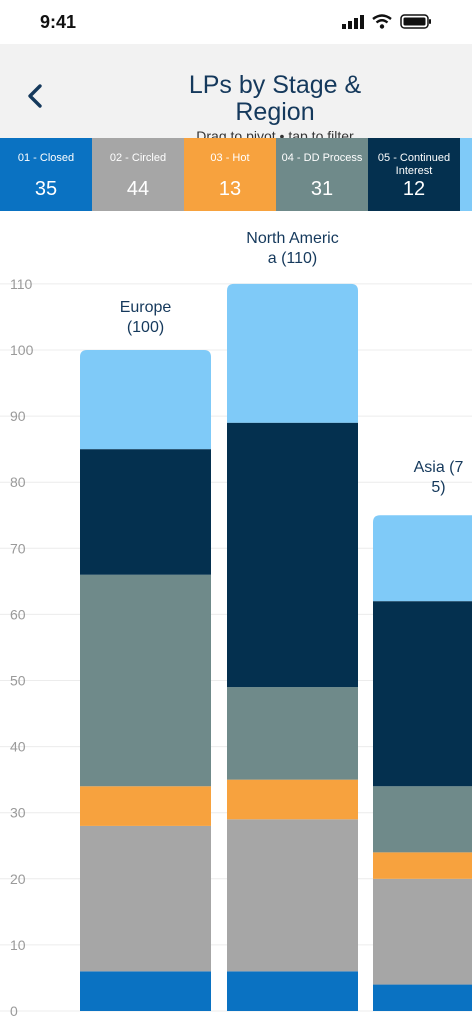 This screenshot has height=1024, width=472. What do you see at coordinates (230, 174) in the screenshot?
I see `stage-tile: 03 - Hot 13` at bounding box center [230, 174].